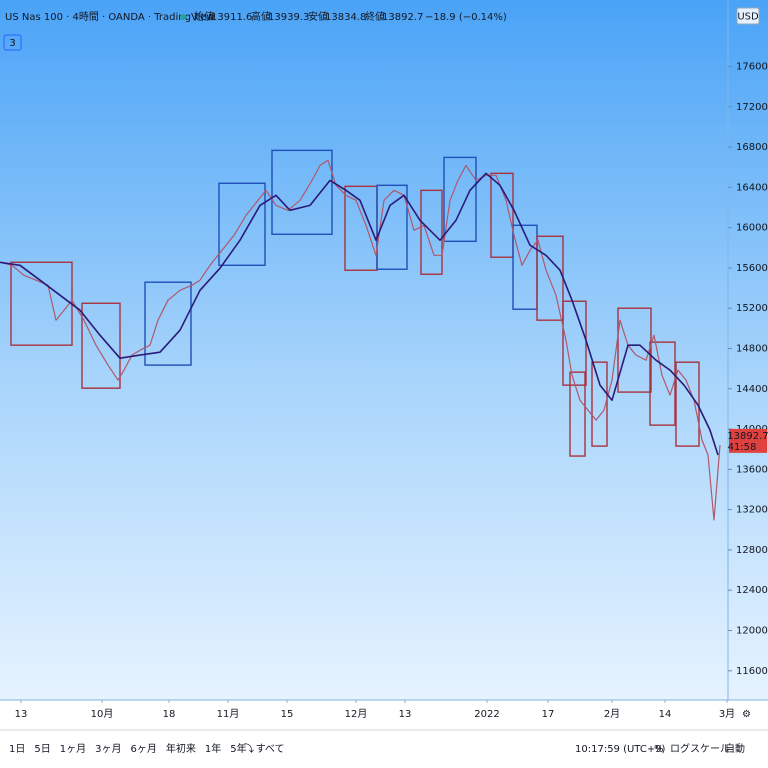 This screenshot has width=768, height=768. Describe the element at coordinates (108, 749) in the screenshot. I see `range-button: 3ヶ月` at that location.